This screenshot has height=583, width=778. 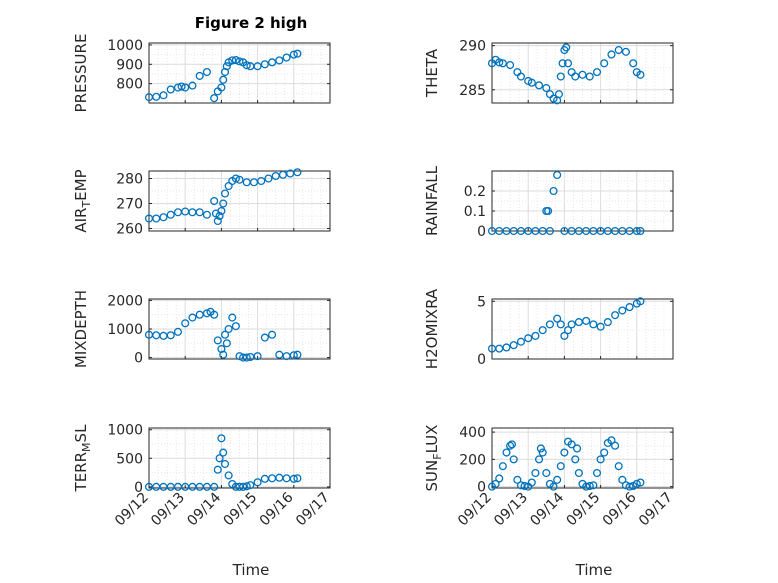 What do you see at coordinates (81, 329) in the screenshot?
I see `ylabel-main: MIXDEPTH` at bounding box center [81, 329].